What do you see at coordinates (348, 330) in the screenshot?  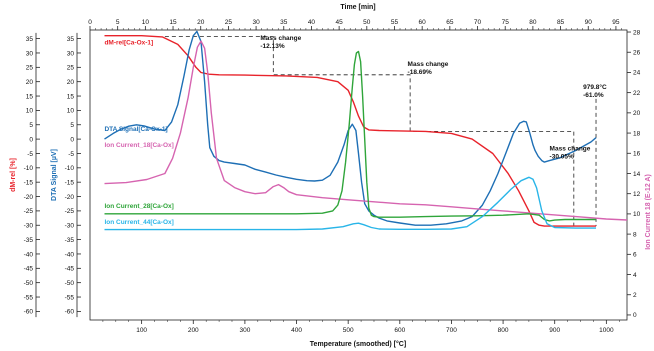 I see `x-tick-label: 500` at bounding box center [348, 330].